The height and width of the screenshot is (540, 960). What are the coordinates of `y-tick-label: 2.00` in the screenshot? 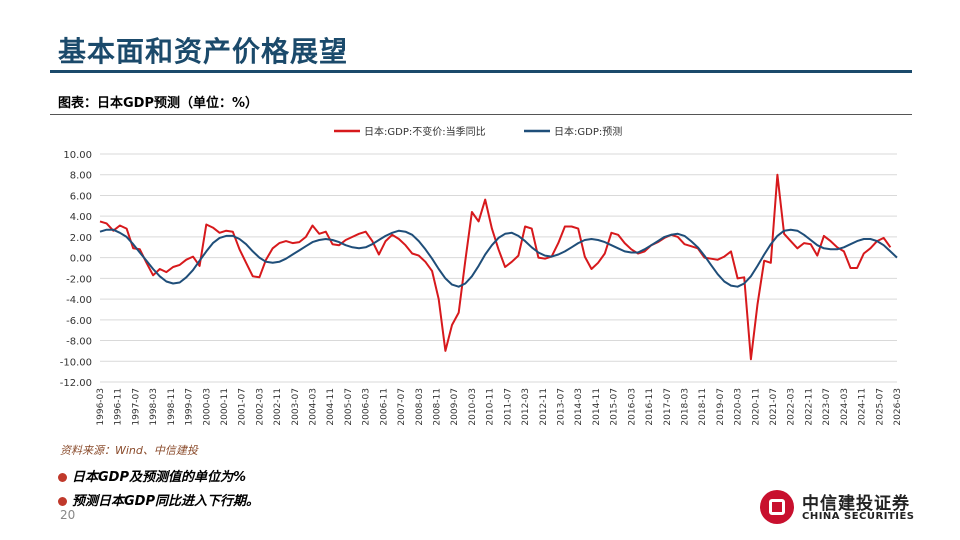 It's located at (81, 238).